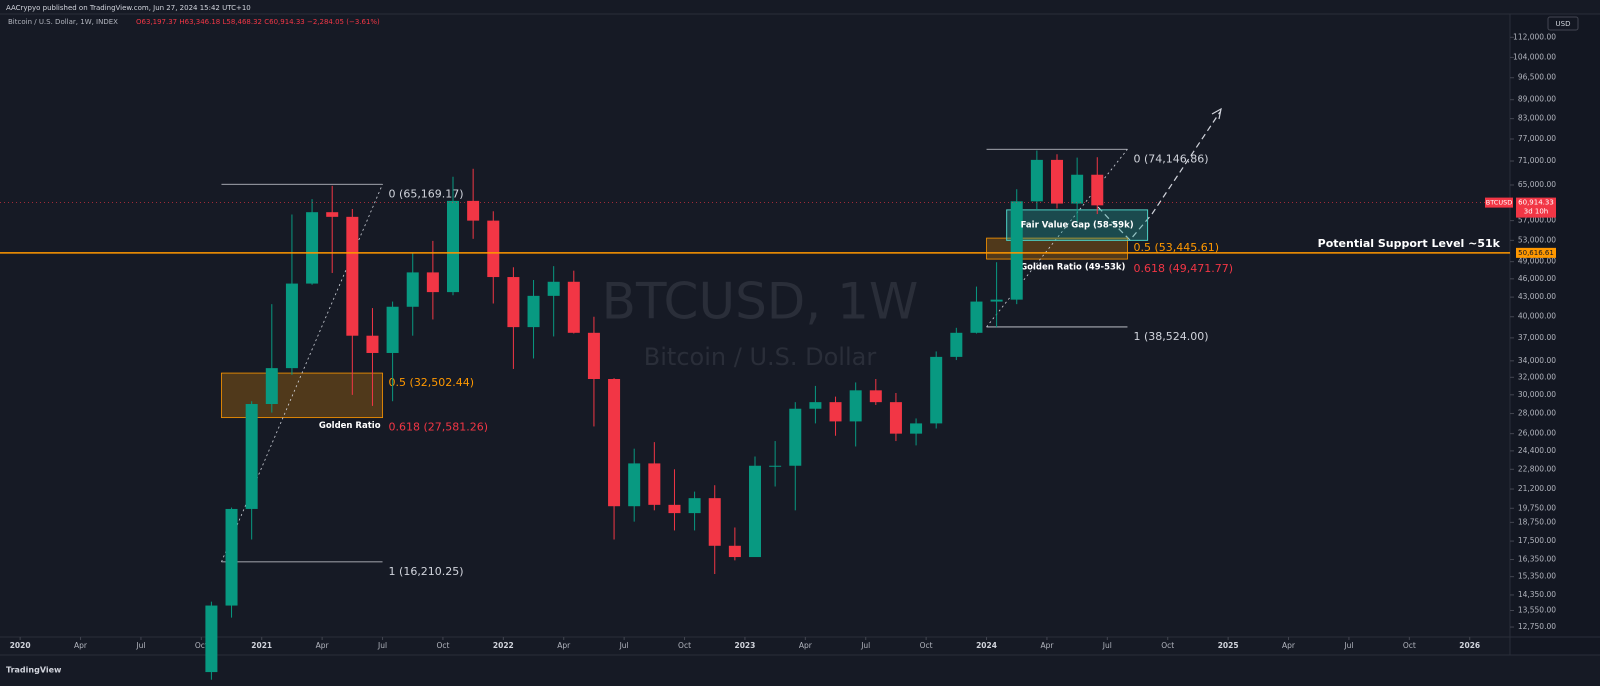 Image resolution: width=1600 pixels, height=686 pixels. Describe the element at coordinates (1537, 576) in the screenshot. I see `y-tick-label: 15,350.00` at that location.